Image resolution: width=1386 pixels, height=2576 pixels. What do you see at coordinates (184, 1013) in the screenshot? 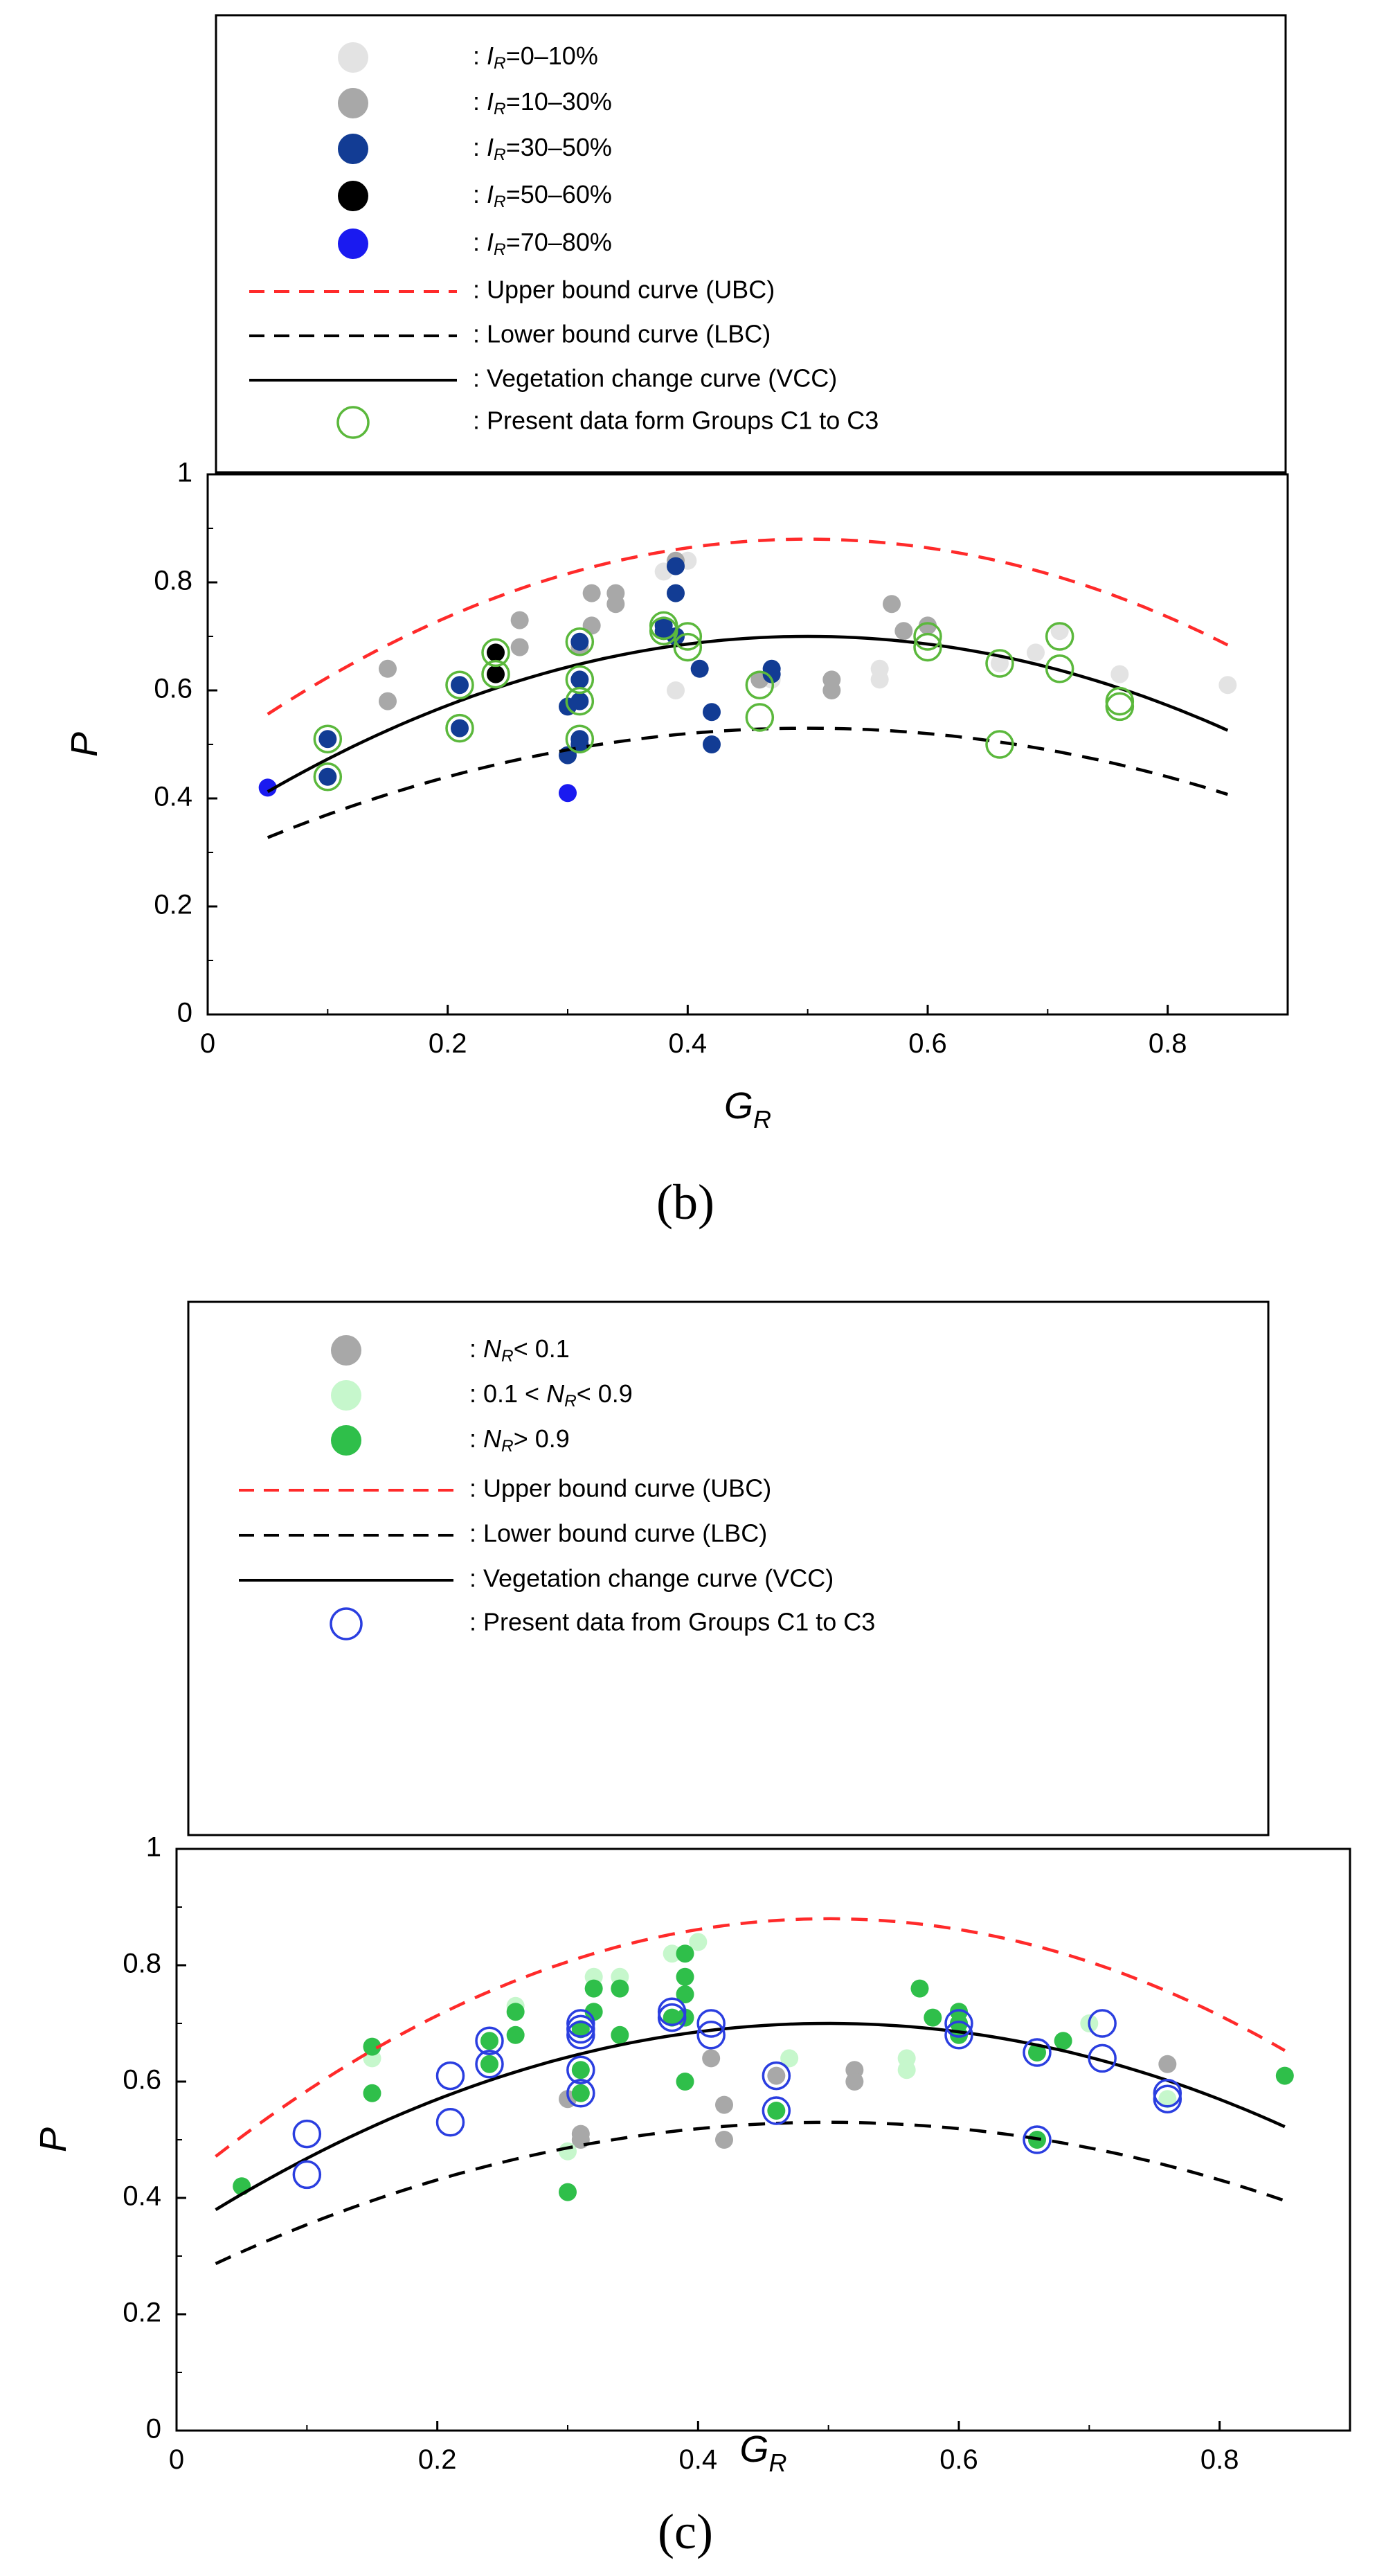
I see `y-tick-label: 0` at bounding box center [184, 1013].